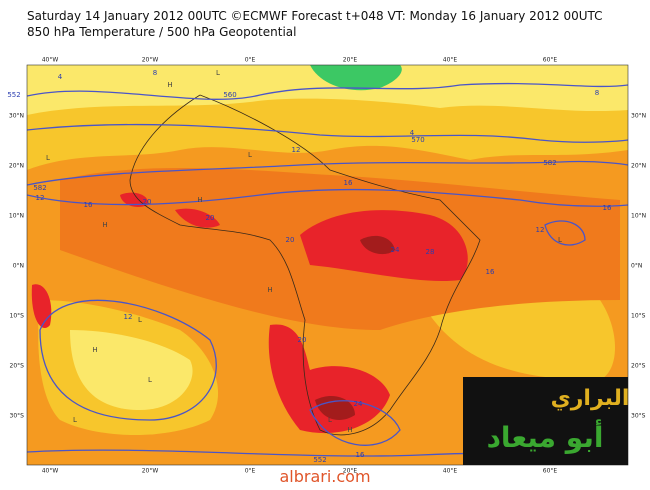  I want to click on cold-pool, so click(356, 78).